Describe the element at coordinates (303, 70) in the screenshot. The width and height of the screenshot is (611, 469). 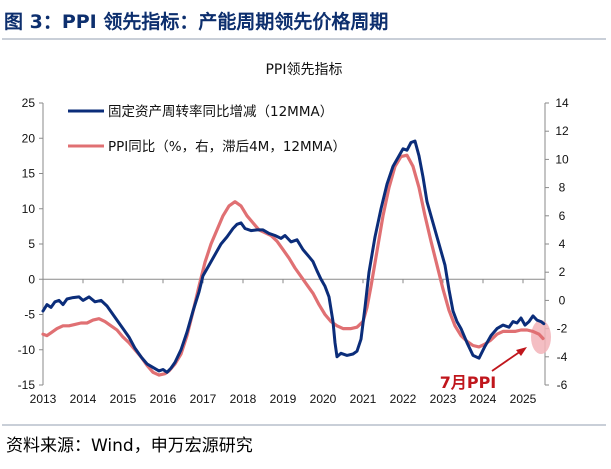
I see `chart-title: PPI领先指标` at that location.